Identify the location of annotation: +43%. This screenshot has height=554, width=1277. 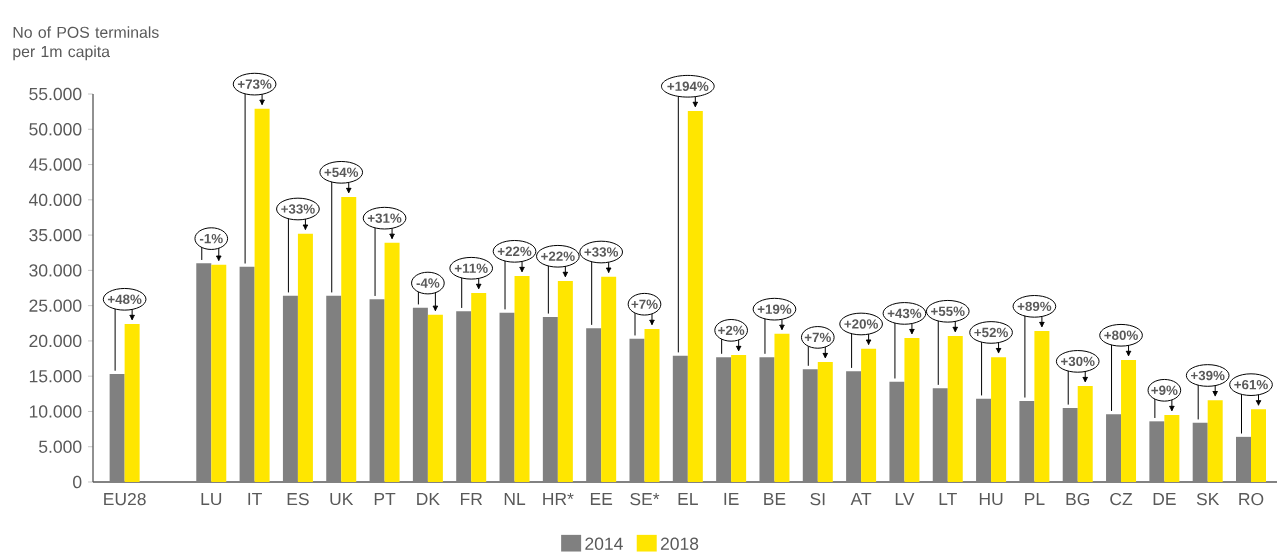
(904, 313).